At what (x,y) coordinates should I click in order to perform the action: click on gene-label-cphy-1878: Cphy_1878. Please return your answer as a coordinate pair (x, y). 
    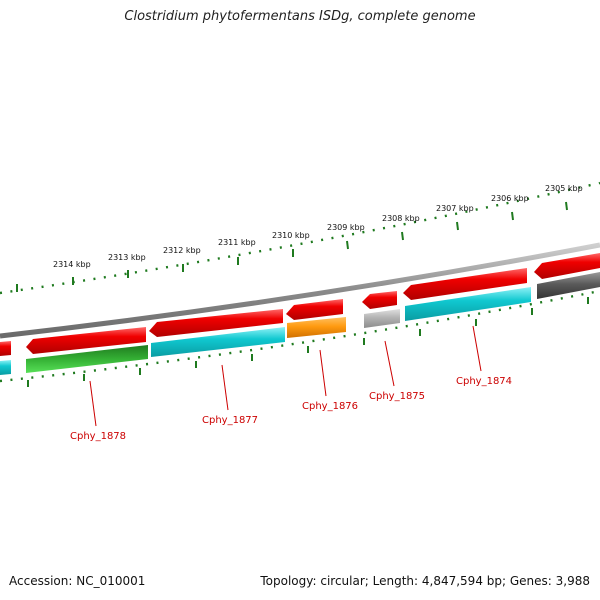
    Looking at the image, I should click on (98, 436).